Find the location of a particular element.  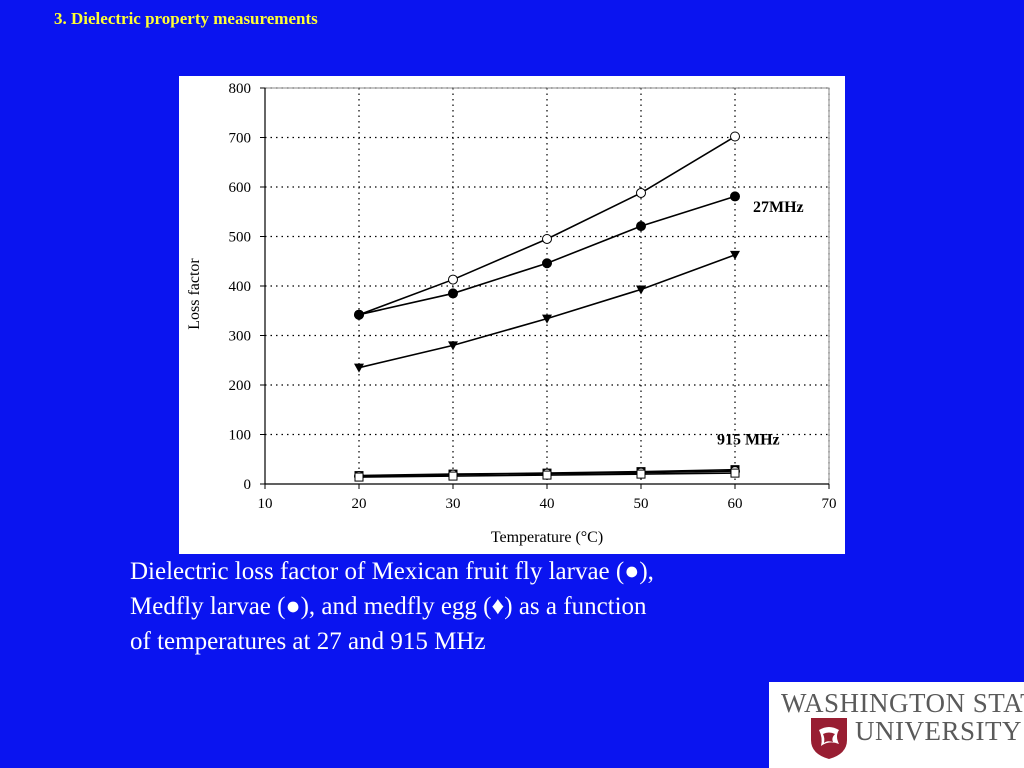

slide-title: 3. Dielectric property measurements is located at coordinates (186, 18).